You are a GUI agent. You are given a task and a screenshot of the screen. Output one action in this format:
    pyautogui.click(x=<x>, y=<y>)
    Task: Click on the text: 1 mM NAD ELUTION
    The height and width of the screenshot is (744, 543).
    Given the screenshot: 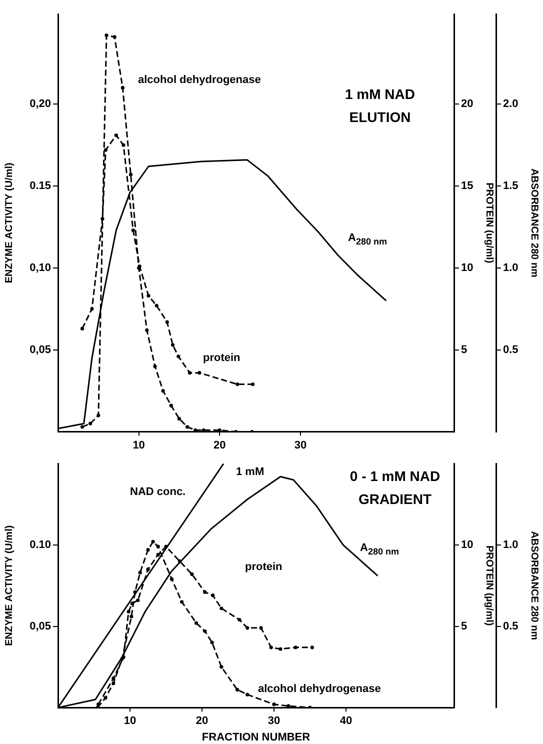 What is the action you would take?
    pyautogui.click(x=380, y=105)
    